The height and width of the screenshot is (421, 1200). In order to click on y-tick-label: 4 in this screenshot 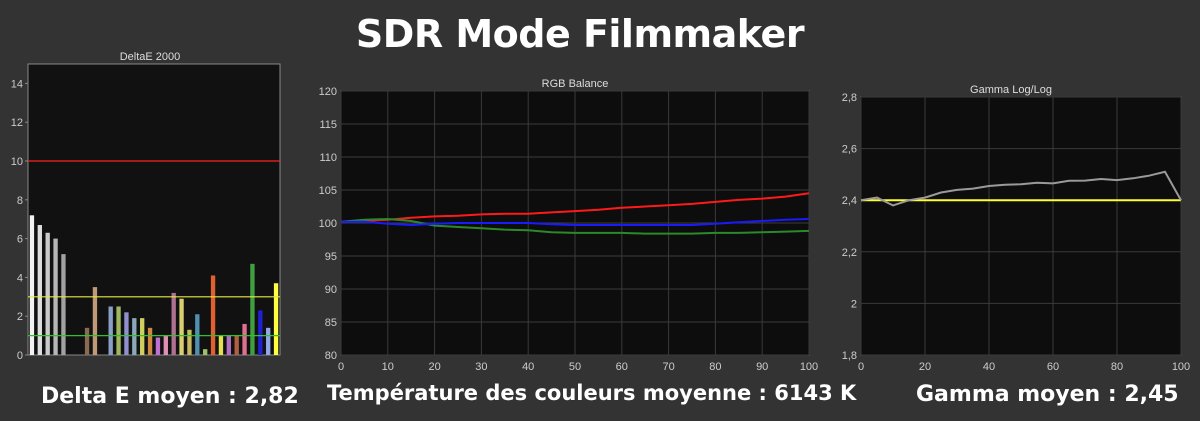, I will do `click(20, 278)`.